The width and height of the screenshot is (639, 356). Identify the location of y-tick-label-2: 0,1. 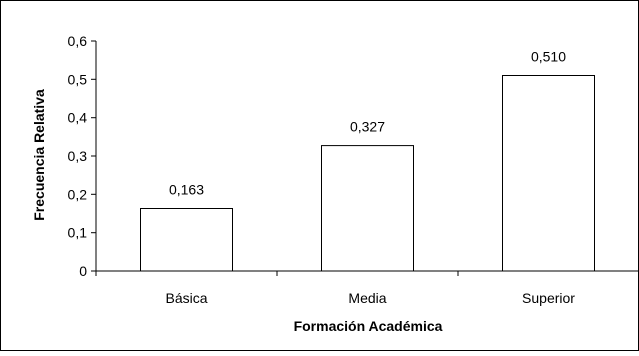
(78, 233).